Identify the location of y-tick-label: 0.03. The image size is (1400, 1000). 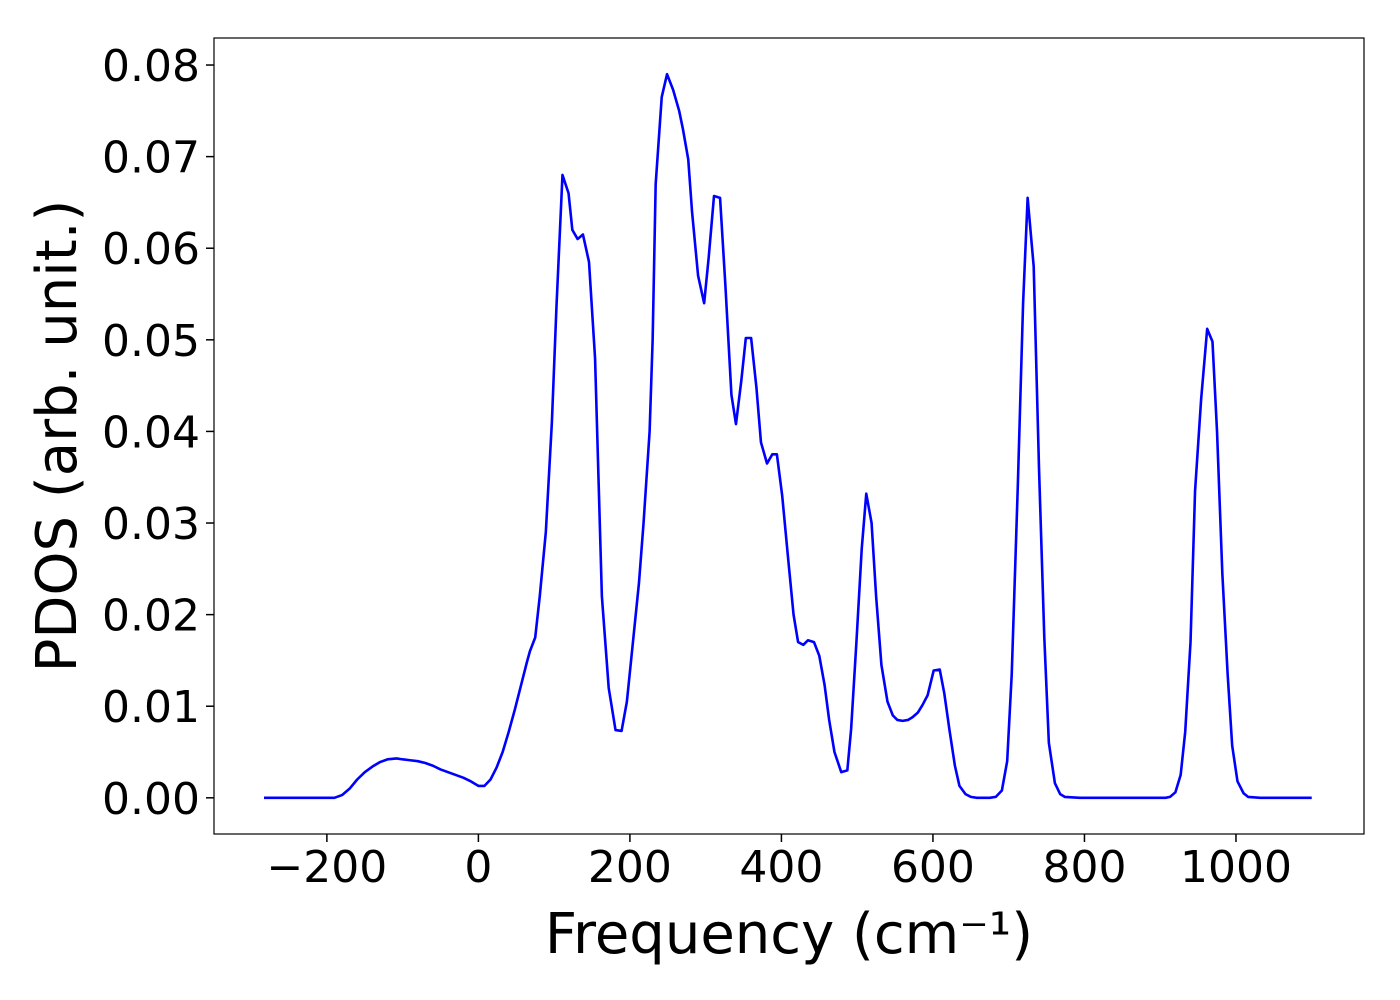
(151, 524).